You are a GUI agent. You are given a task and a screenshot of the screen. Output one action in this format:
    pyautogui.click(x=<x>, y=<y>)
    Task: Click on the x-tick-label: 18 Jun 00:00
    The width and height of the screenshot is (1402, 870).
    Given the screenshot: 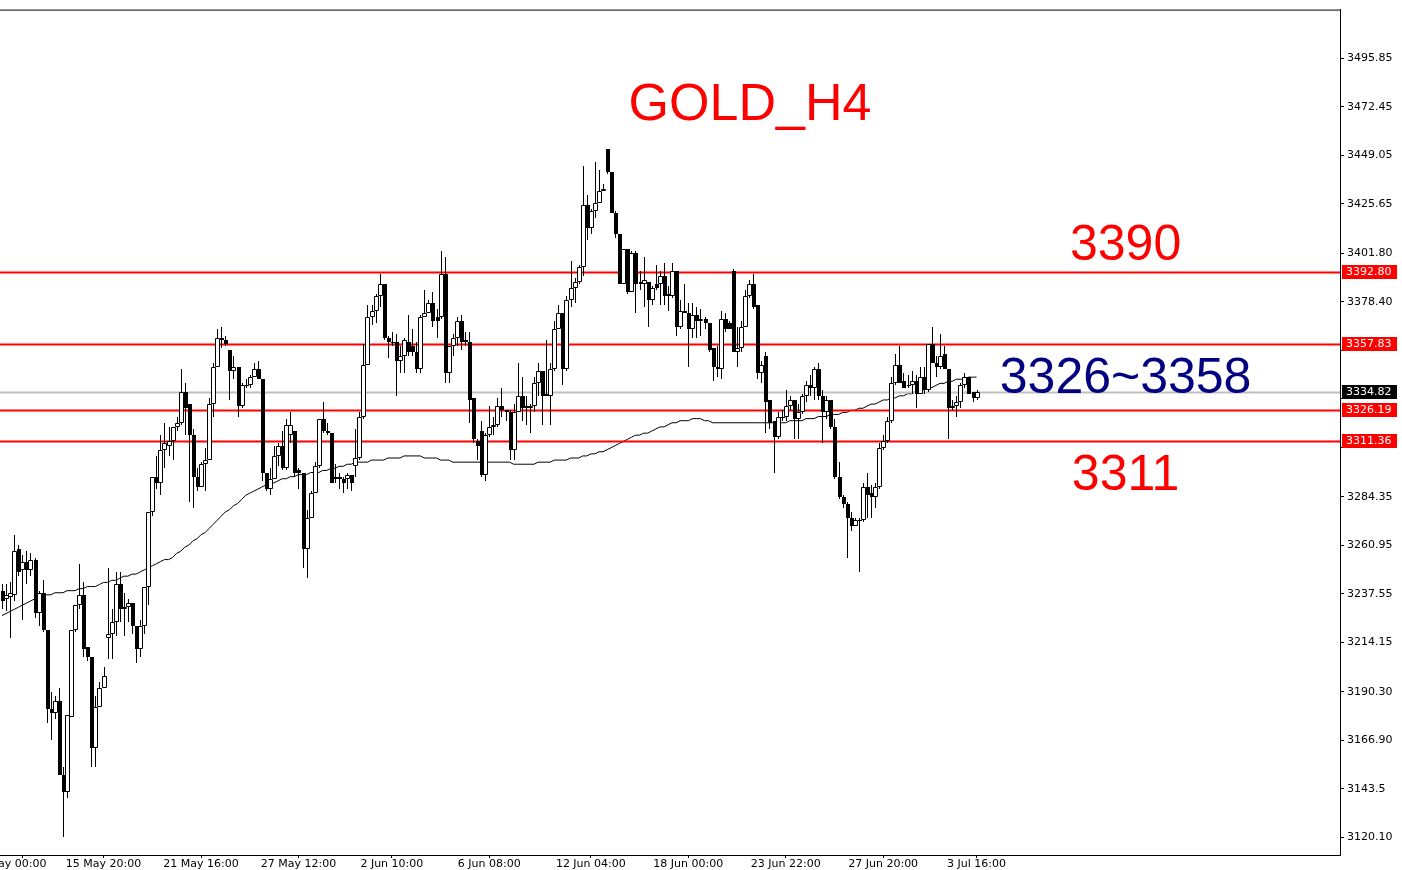 What is the action you would take?
    pyautogui.click(x=688, y=863)
    